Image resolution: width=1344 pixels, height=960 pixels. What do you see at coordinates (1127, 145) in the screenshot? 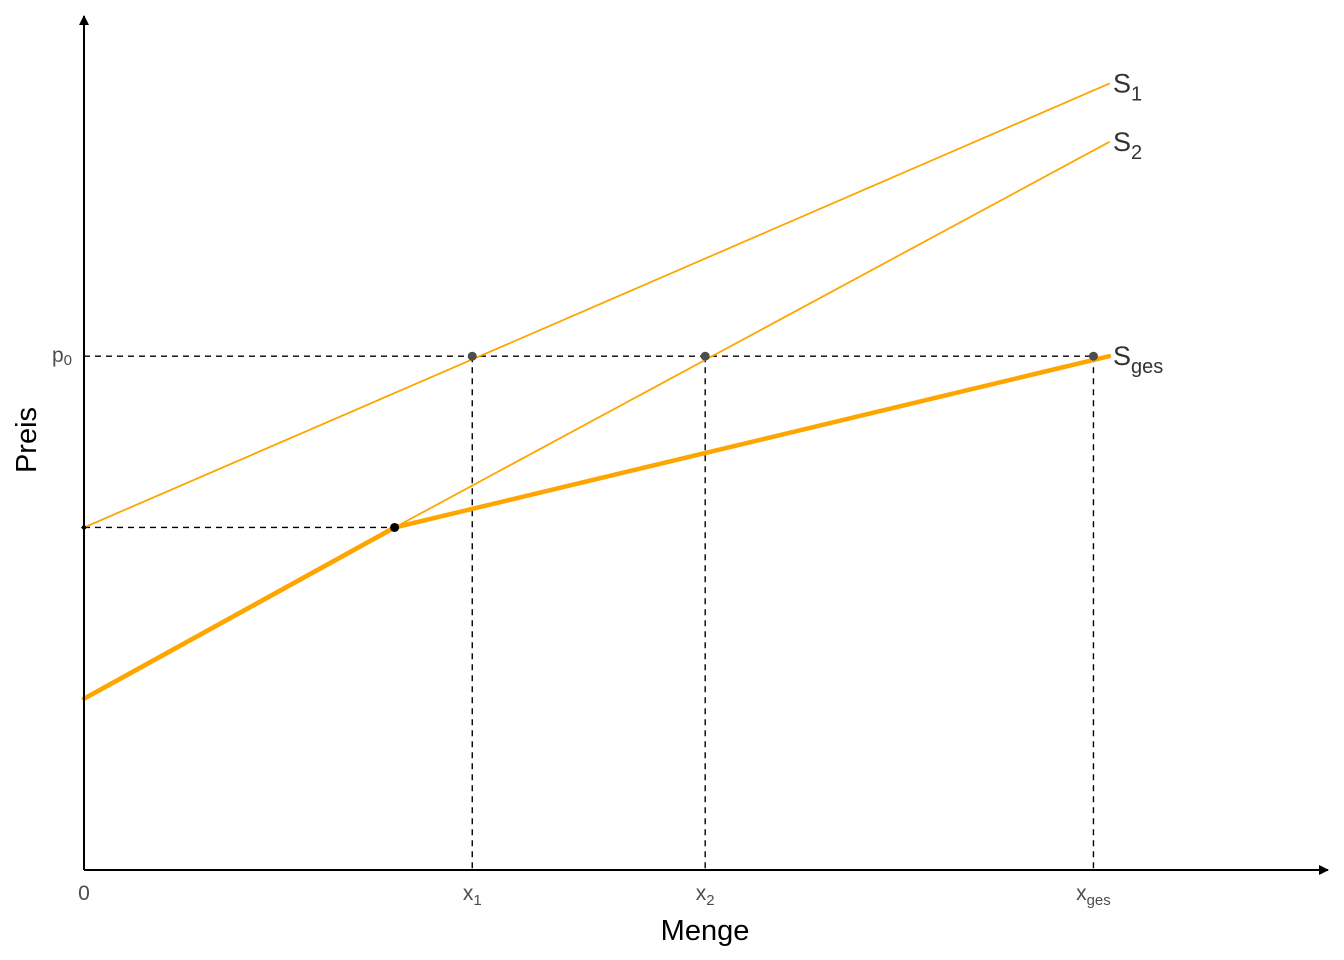
I see `series-label: S2` at bounding box center [1127, 145].